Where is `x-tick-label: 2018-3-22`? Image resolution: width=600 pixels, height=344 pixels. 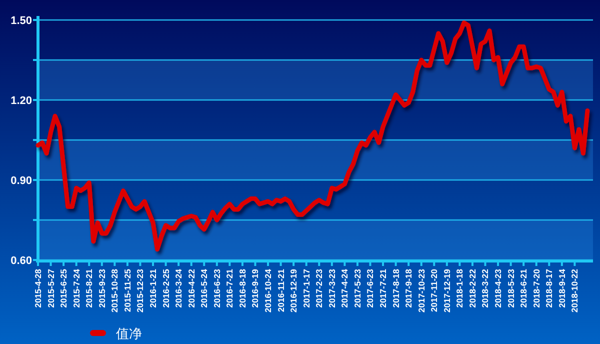
x-tick-label: 2018-3-22 is located at coordinates (485, 288).